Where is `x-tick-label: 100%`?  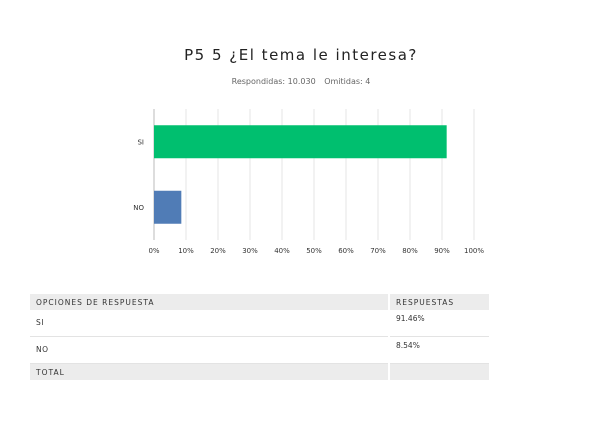
x-tick-label: 100% is located at coordinates (474, 251).